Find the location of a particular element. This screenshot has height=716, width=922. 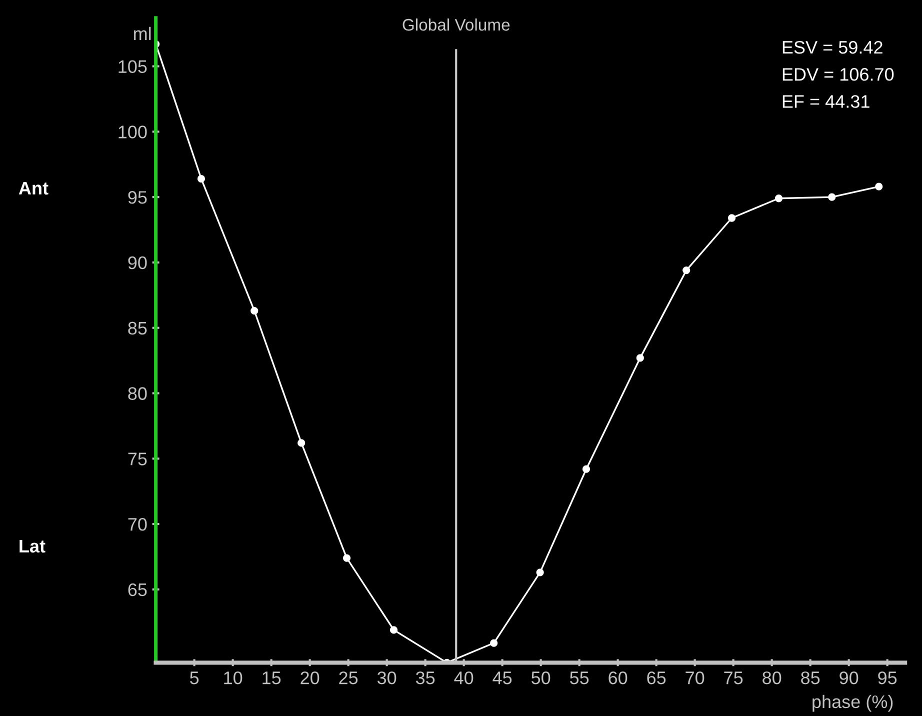

x-tick-label: 85 is located at coordinates (810, 677).